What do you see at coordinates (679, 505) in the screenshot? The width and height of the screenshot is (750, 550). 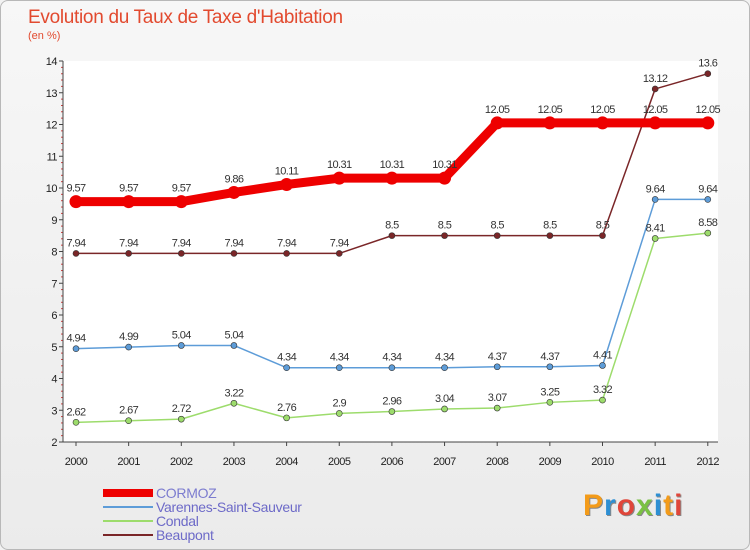 I see `logo-letter: i` at bounding box center [679, 505].